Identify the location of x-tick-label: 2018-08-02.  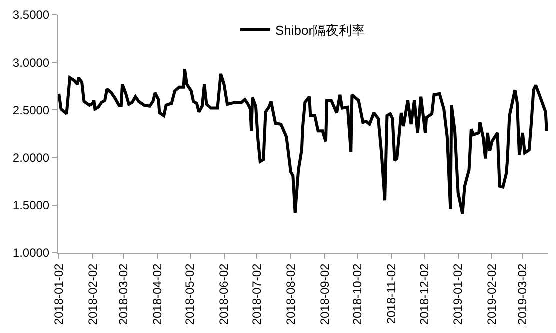
(291, 294).